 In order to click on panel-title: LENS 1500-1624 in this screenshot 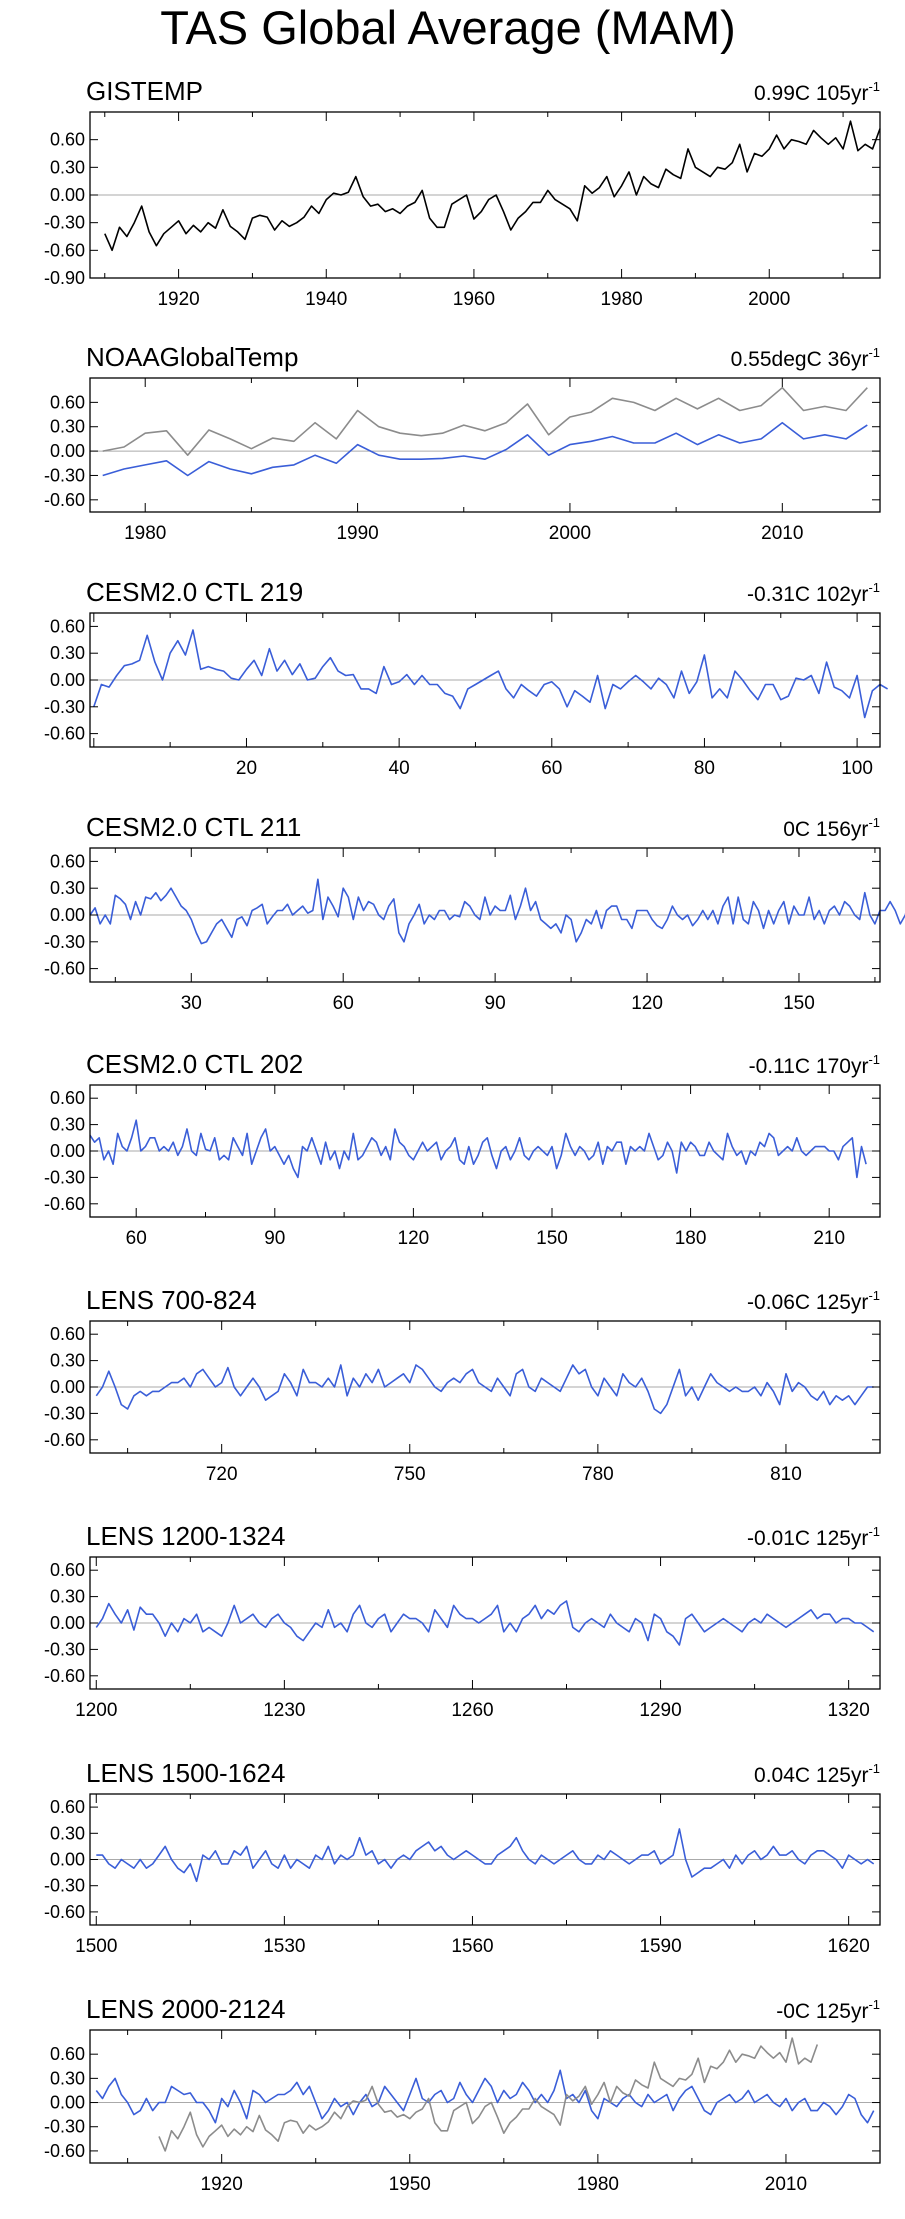, I will do `click(185, 1773)`.